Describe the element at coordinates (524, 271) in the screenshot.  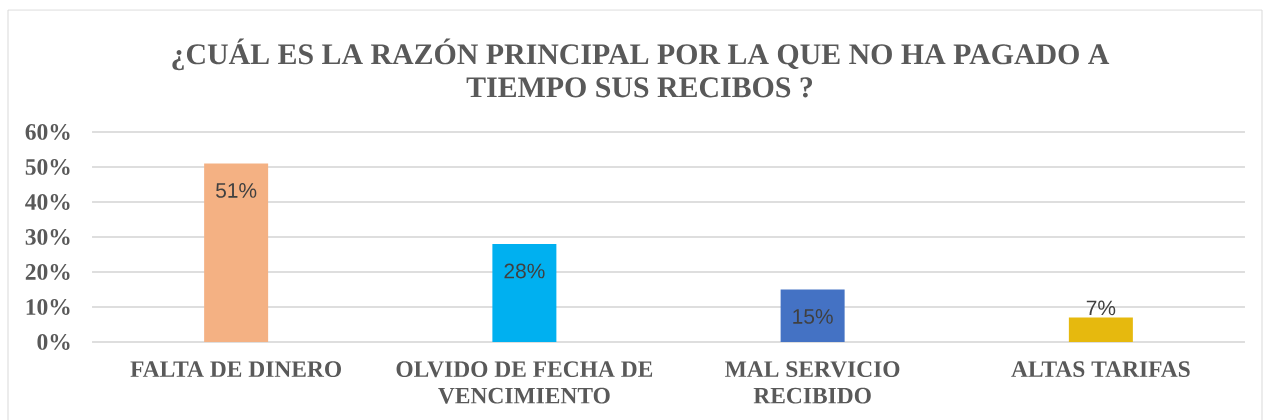
I see `data-label: 28%` at that location.